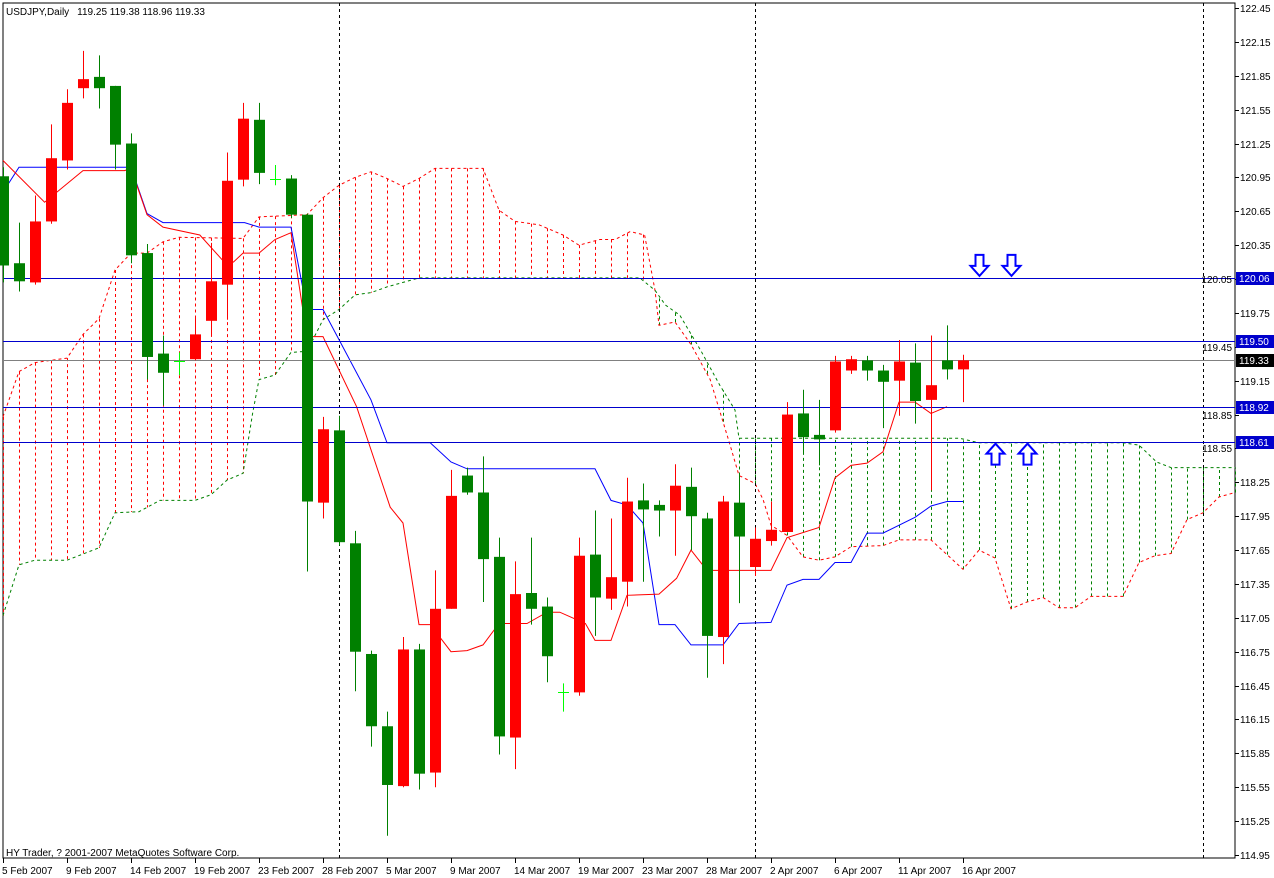 Image resolution: width=1274 pixels, height=878 pixels. Describe the element at coordinates (989, 871) in the screenshot. I see `date-tick-label: 16 Apr 2007` at that location.